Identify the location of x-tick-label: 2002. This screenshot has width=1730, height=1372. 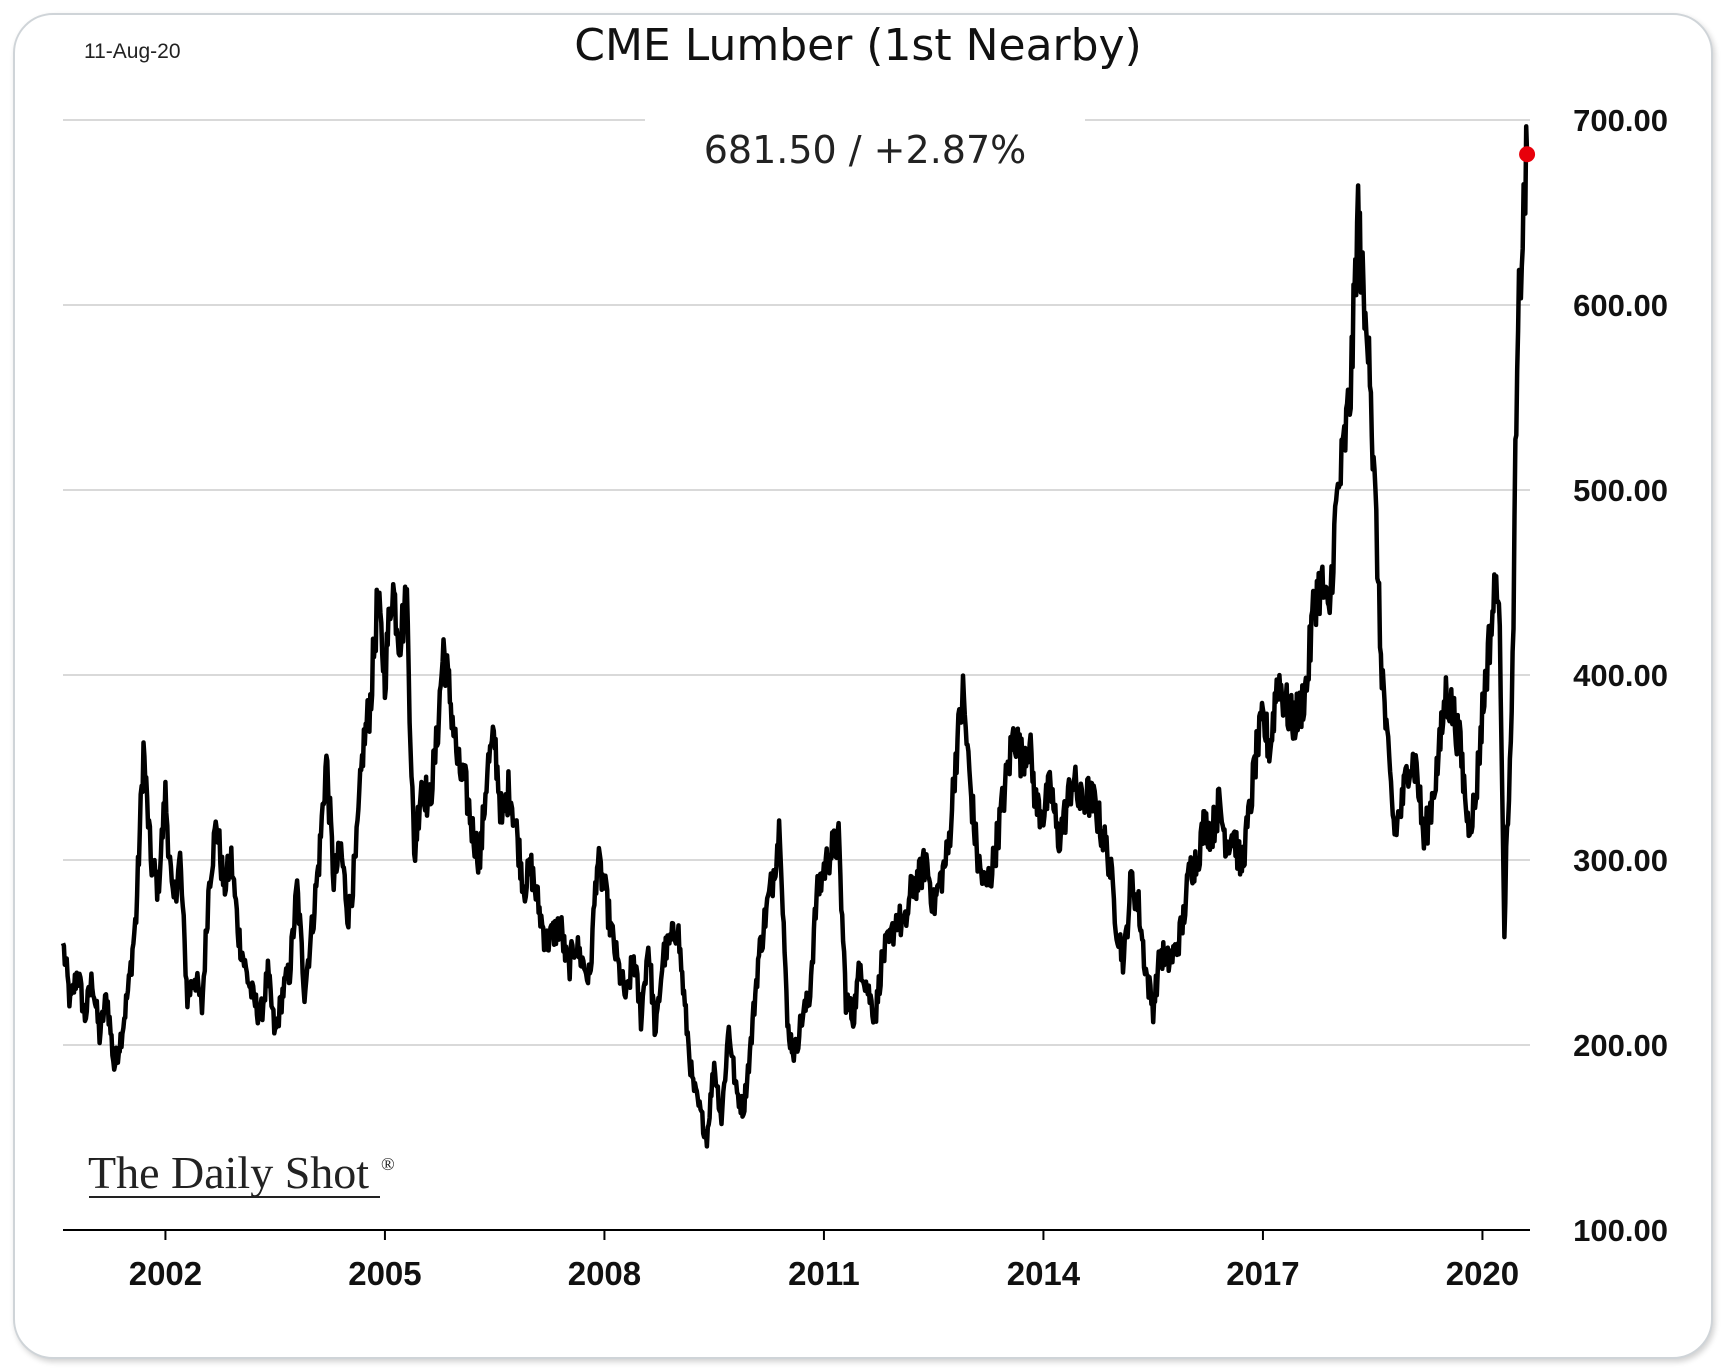
(165, 1273).